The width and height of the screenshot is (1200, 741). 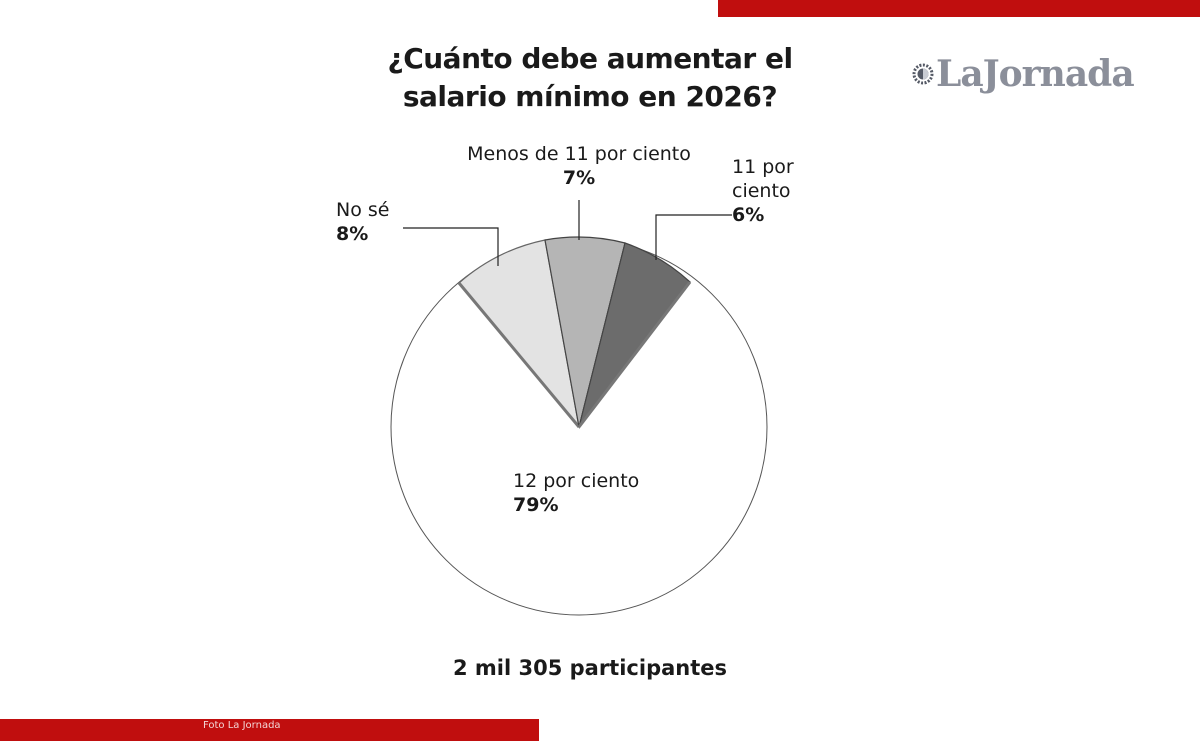 What do you see at coordinates (579, 166) in the screenshot?
I see `label-menos-11: Menos de 11 por ciento 7%` at bounding box center [579, 166].